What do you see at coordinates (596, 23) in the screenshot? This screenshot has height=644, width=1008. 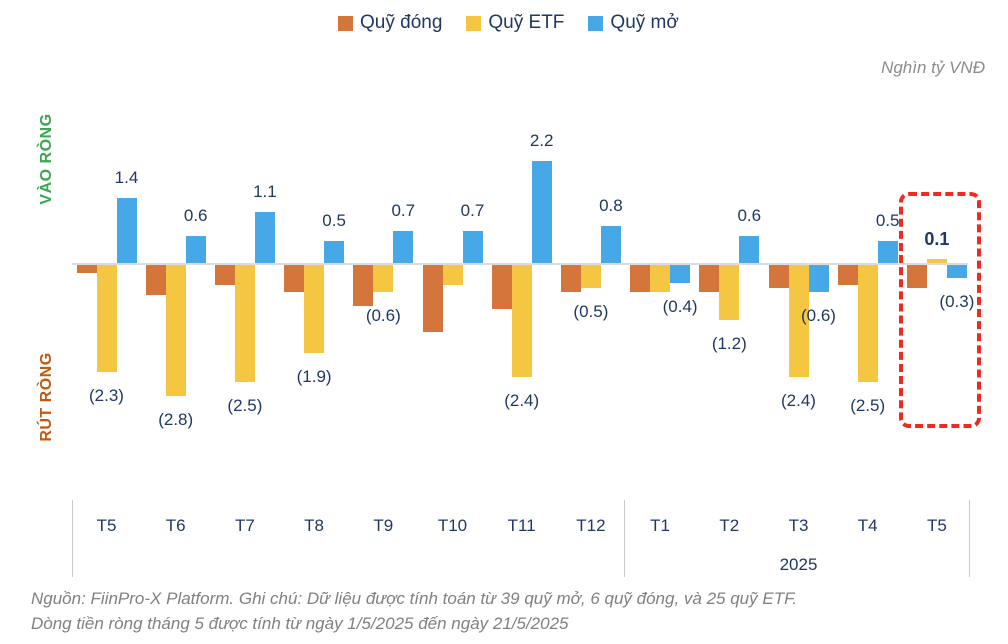 I see `legend-swatch-quy-mo` at bounding box center [596, 23].